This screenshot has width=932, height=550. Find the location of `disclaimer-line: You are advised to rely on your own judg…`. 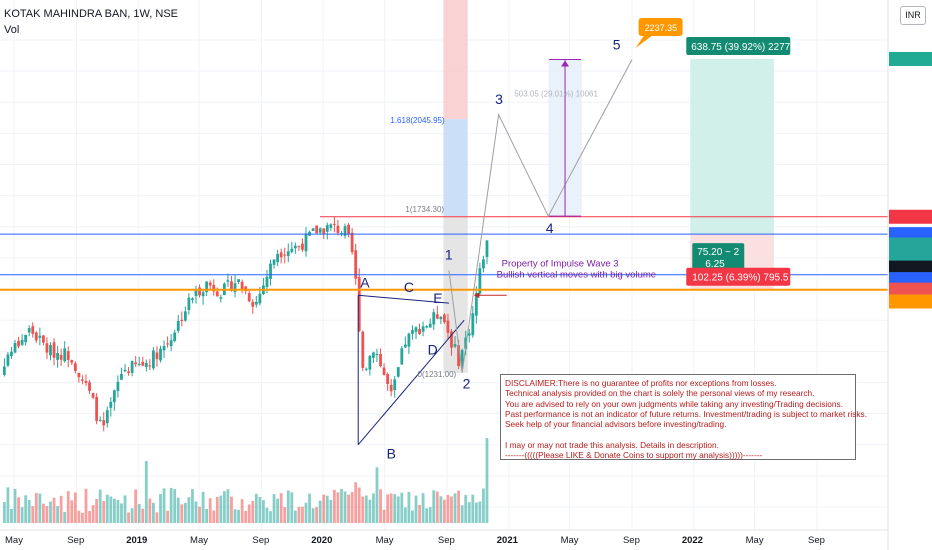

disclaimer-line: You are advised to rely on your own judg… is located at coordinates (674, 403).